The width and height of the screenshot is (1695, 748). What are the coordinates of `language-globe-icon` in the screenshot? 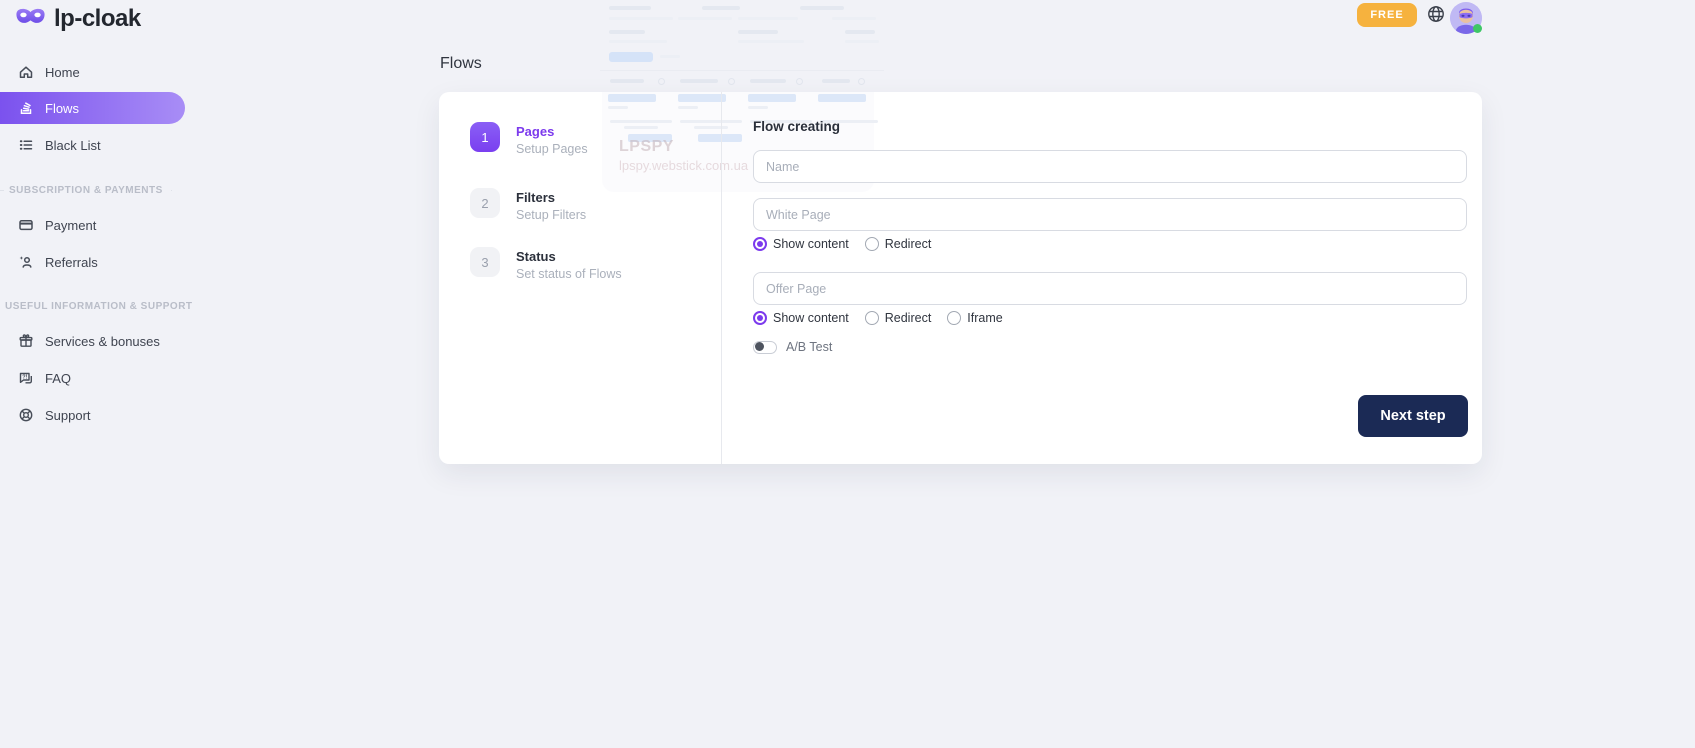 It's located at (1436, 14).